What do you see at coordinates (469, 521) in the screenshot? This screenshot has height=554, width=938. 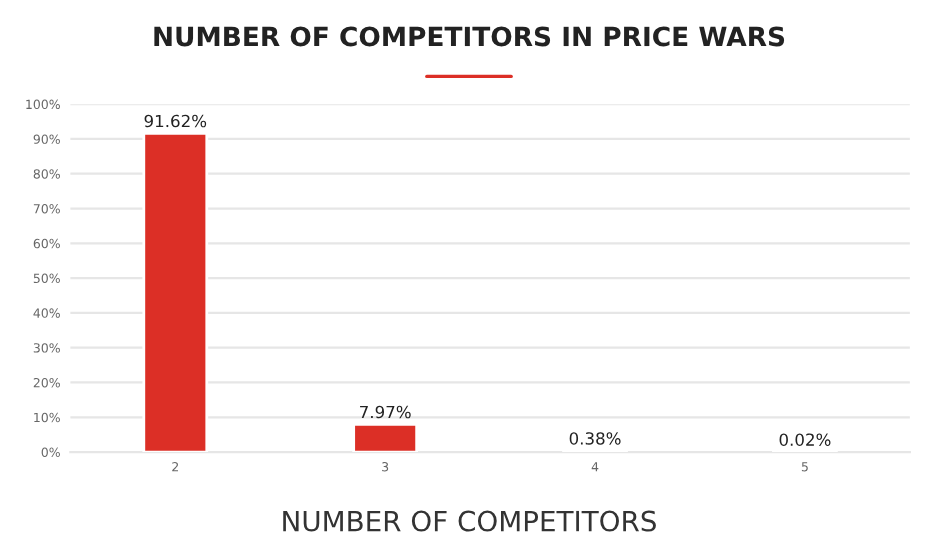 I see `x-axis-title: NUMBER OF COMPETITORS` at bounding box center [469, 521].